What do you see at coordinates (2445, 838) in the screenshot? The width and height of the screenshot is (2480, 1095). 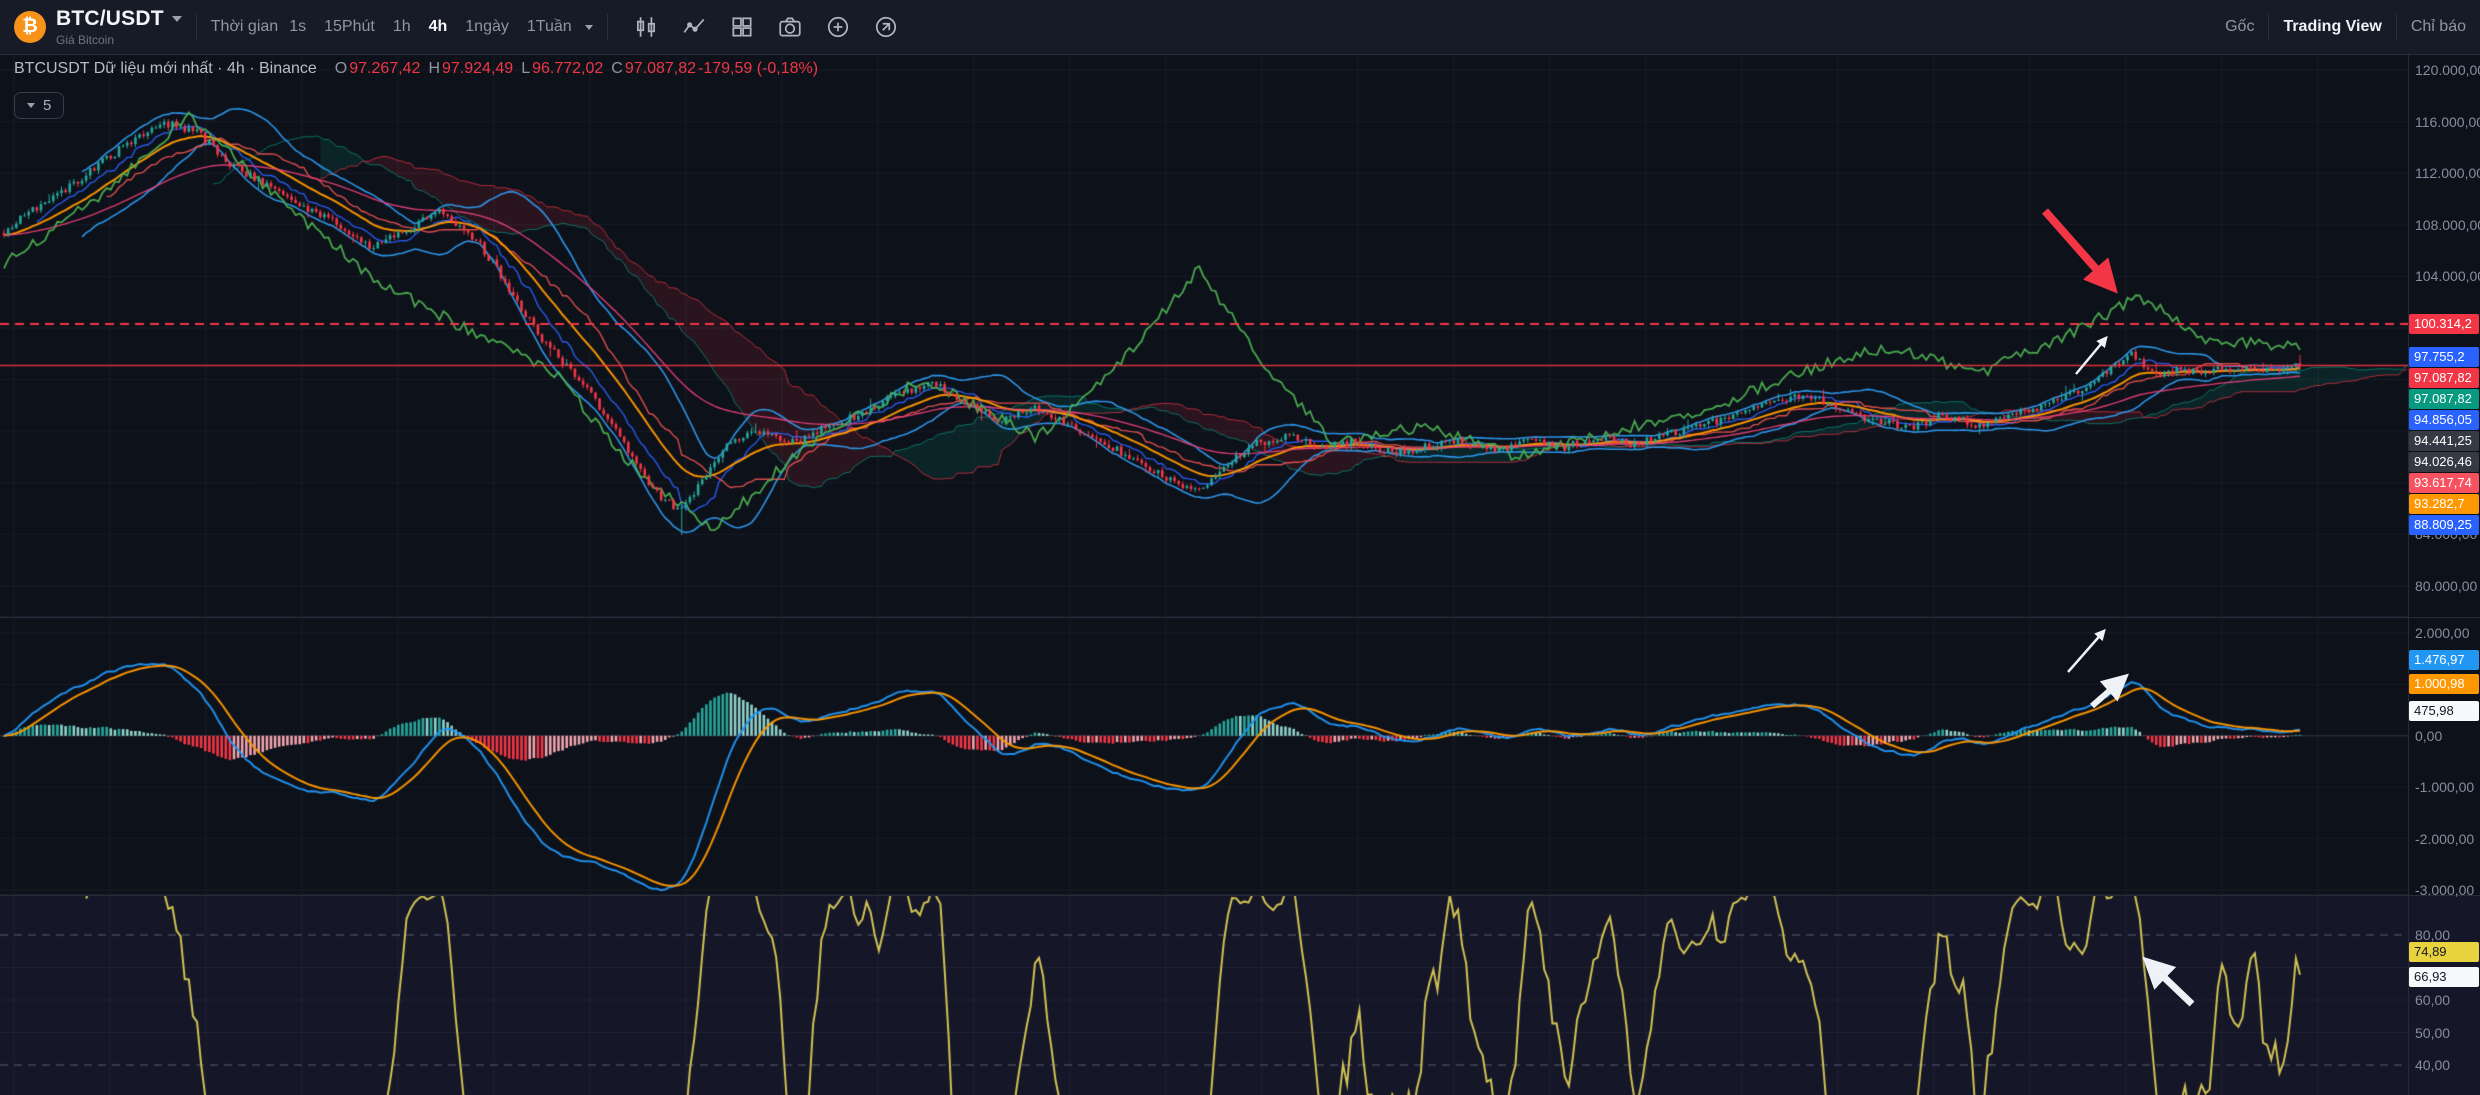 I see `axis-label: -2.000,00` at bounding box center [2445, 838].